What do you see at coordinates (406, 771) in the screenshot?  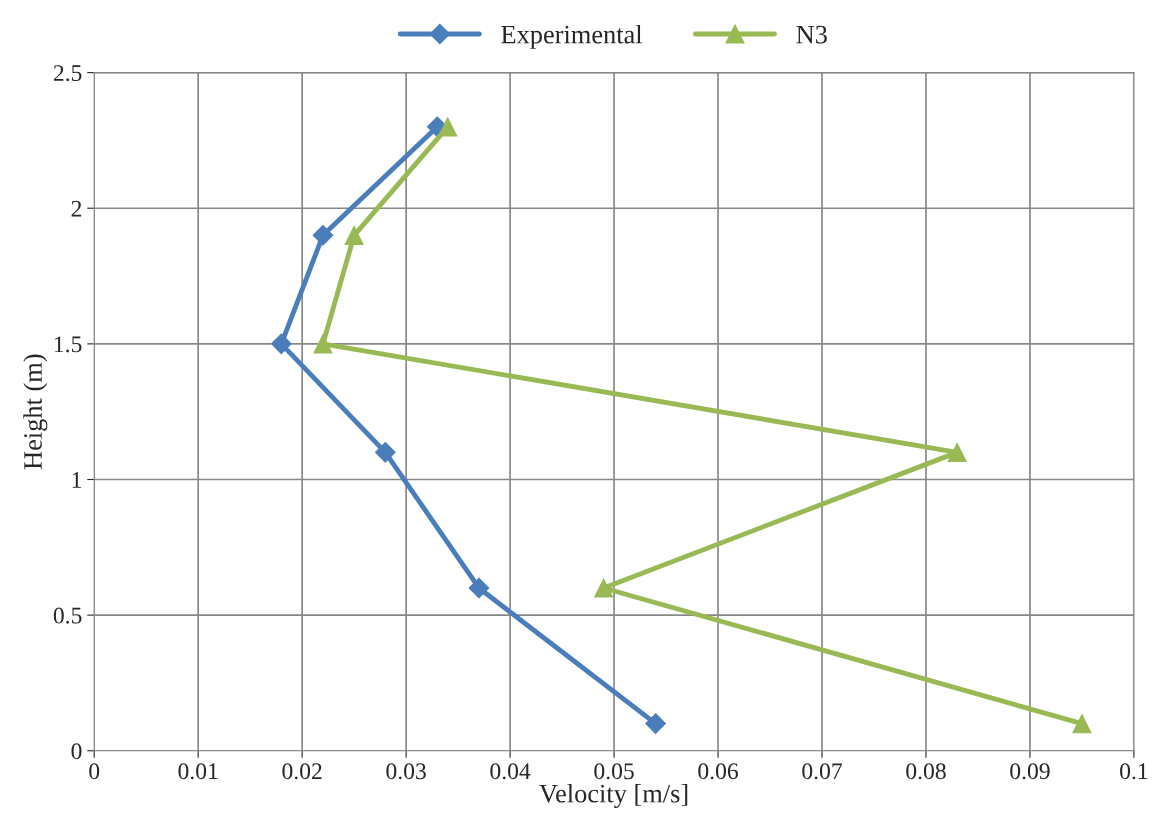 I see `x-tick-label: 0.03` at bounding box center [406, 771].